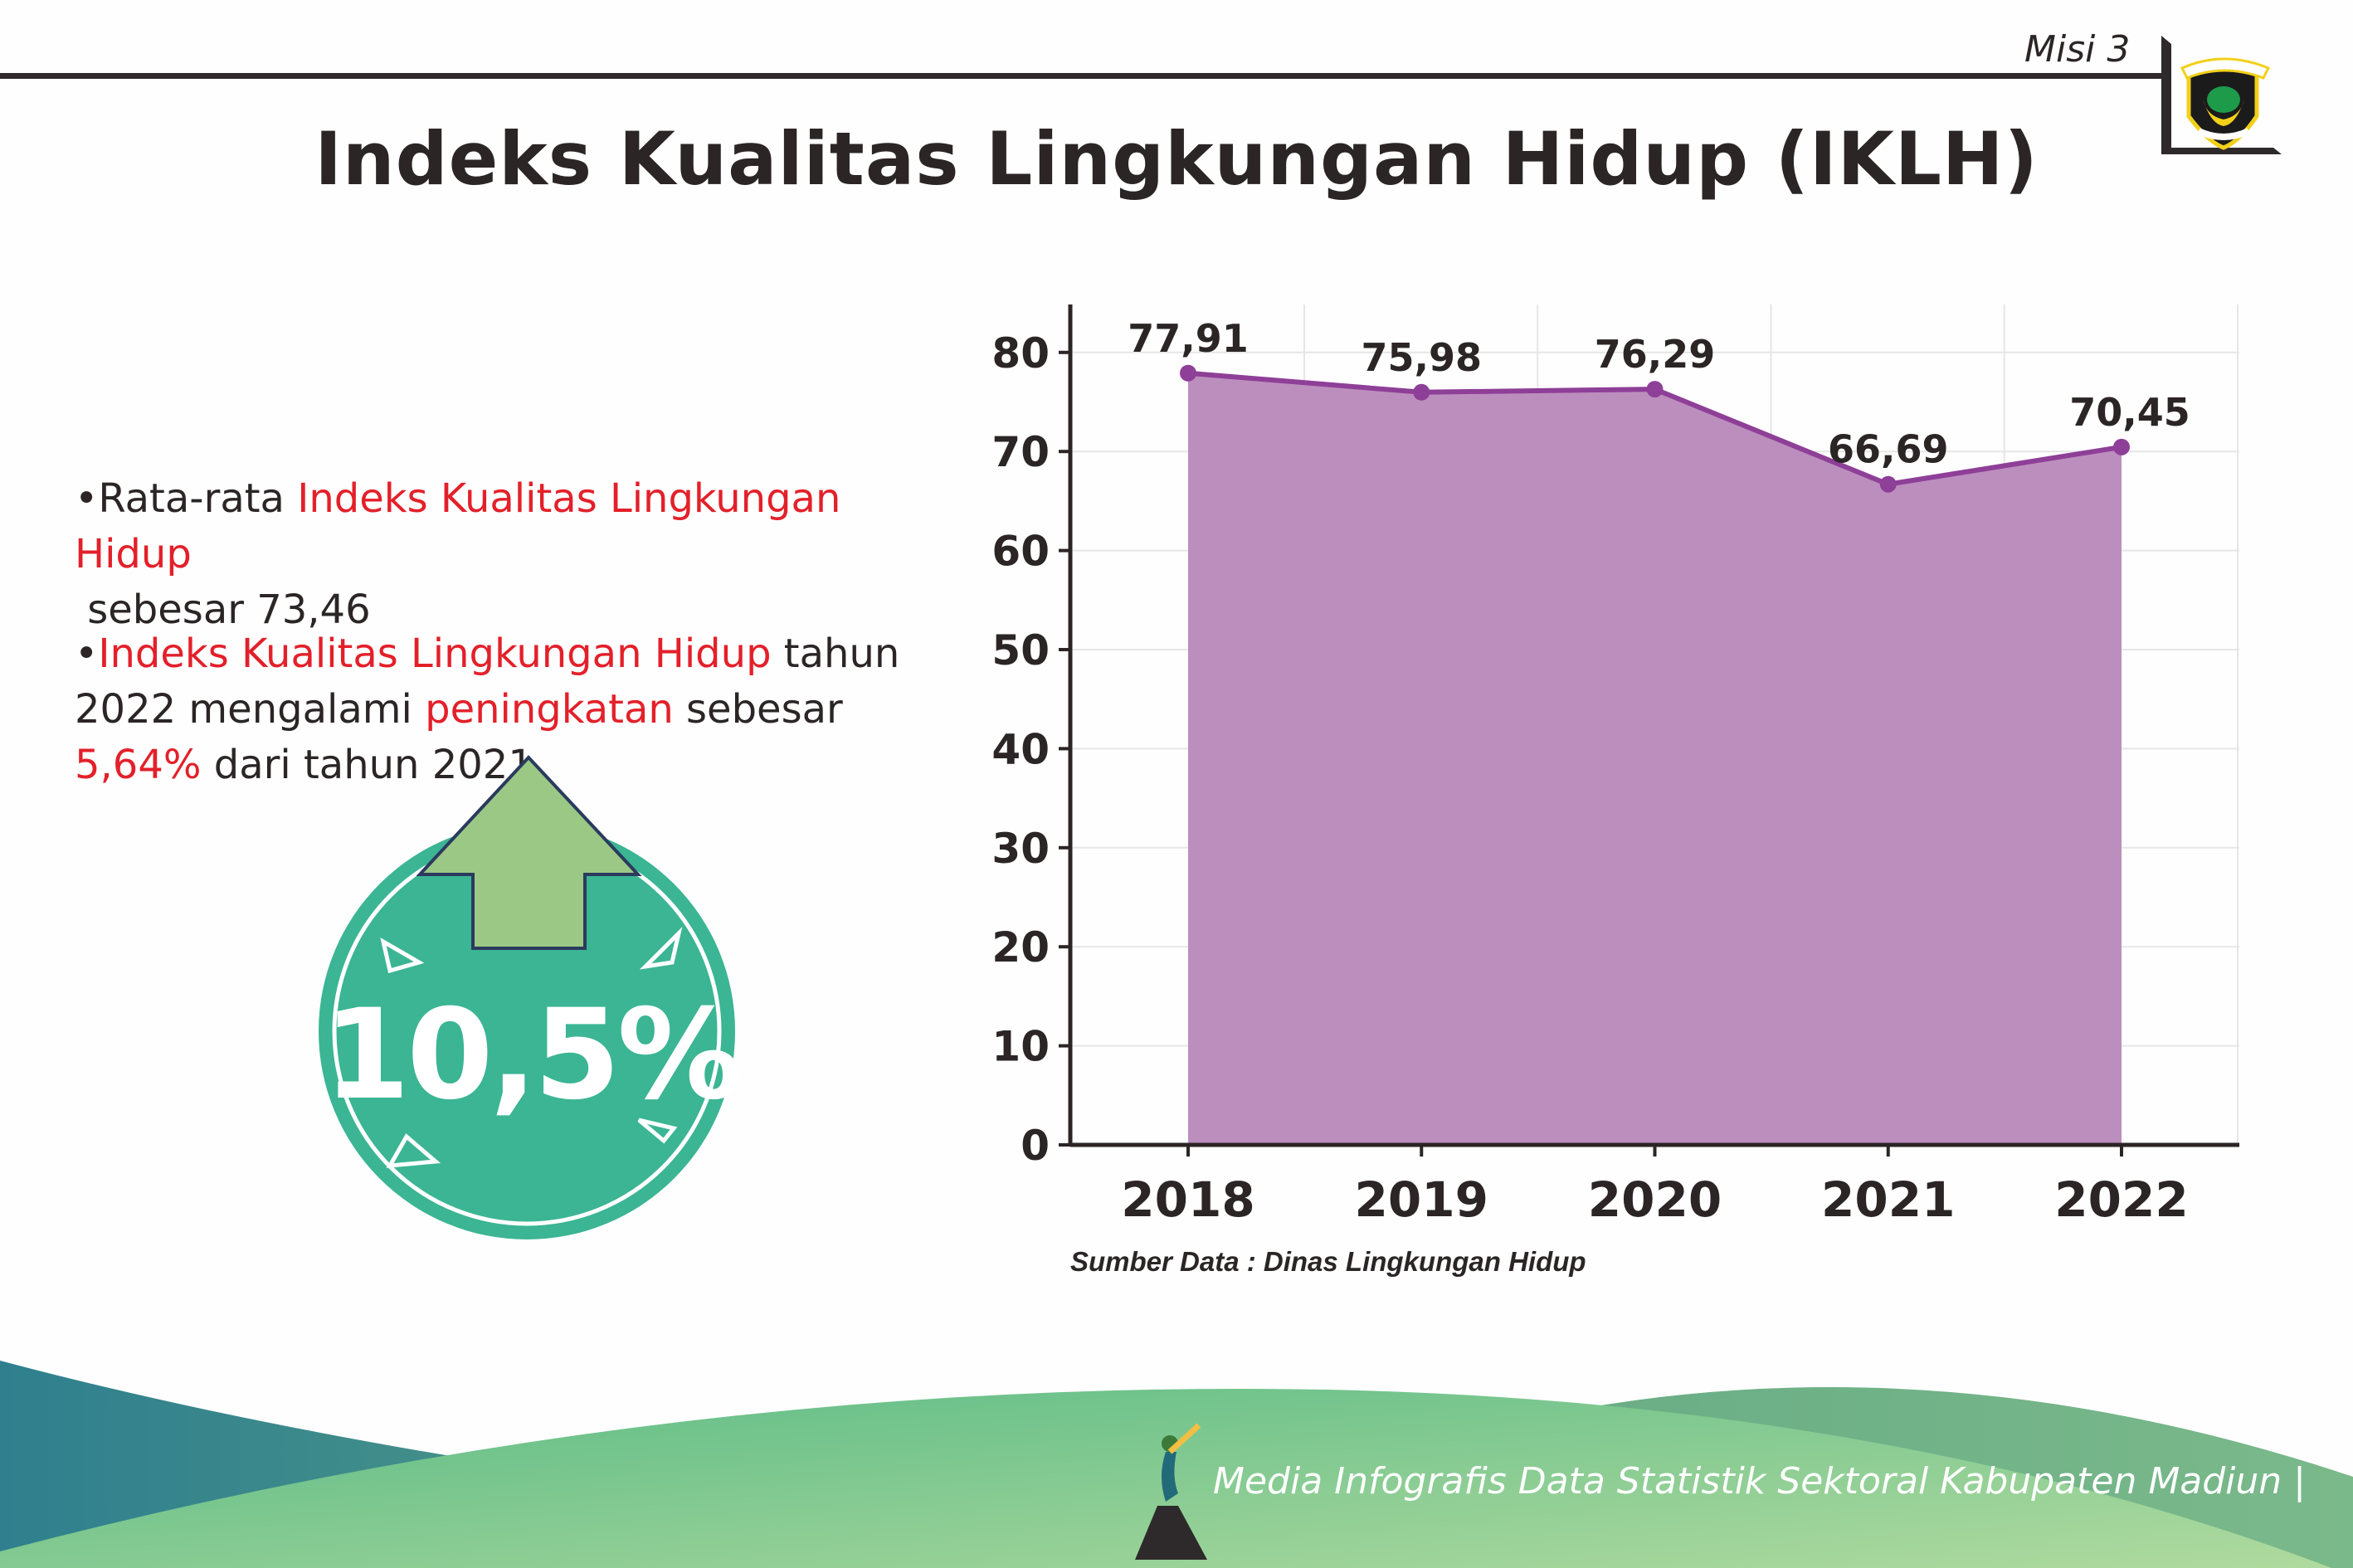  What do you see at coordinates (1020, 947) in the screenshot?
I see `y-tick-label: 20` at bounding box center [1020, 947].